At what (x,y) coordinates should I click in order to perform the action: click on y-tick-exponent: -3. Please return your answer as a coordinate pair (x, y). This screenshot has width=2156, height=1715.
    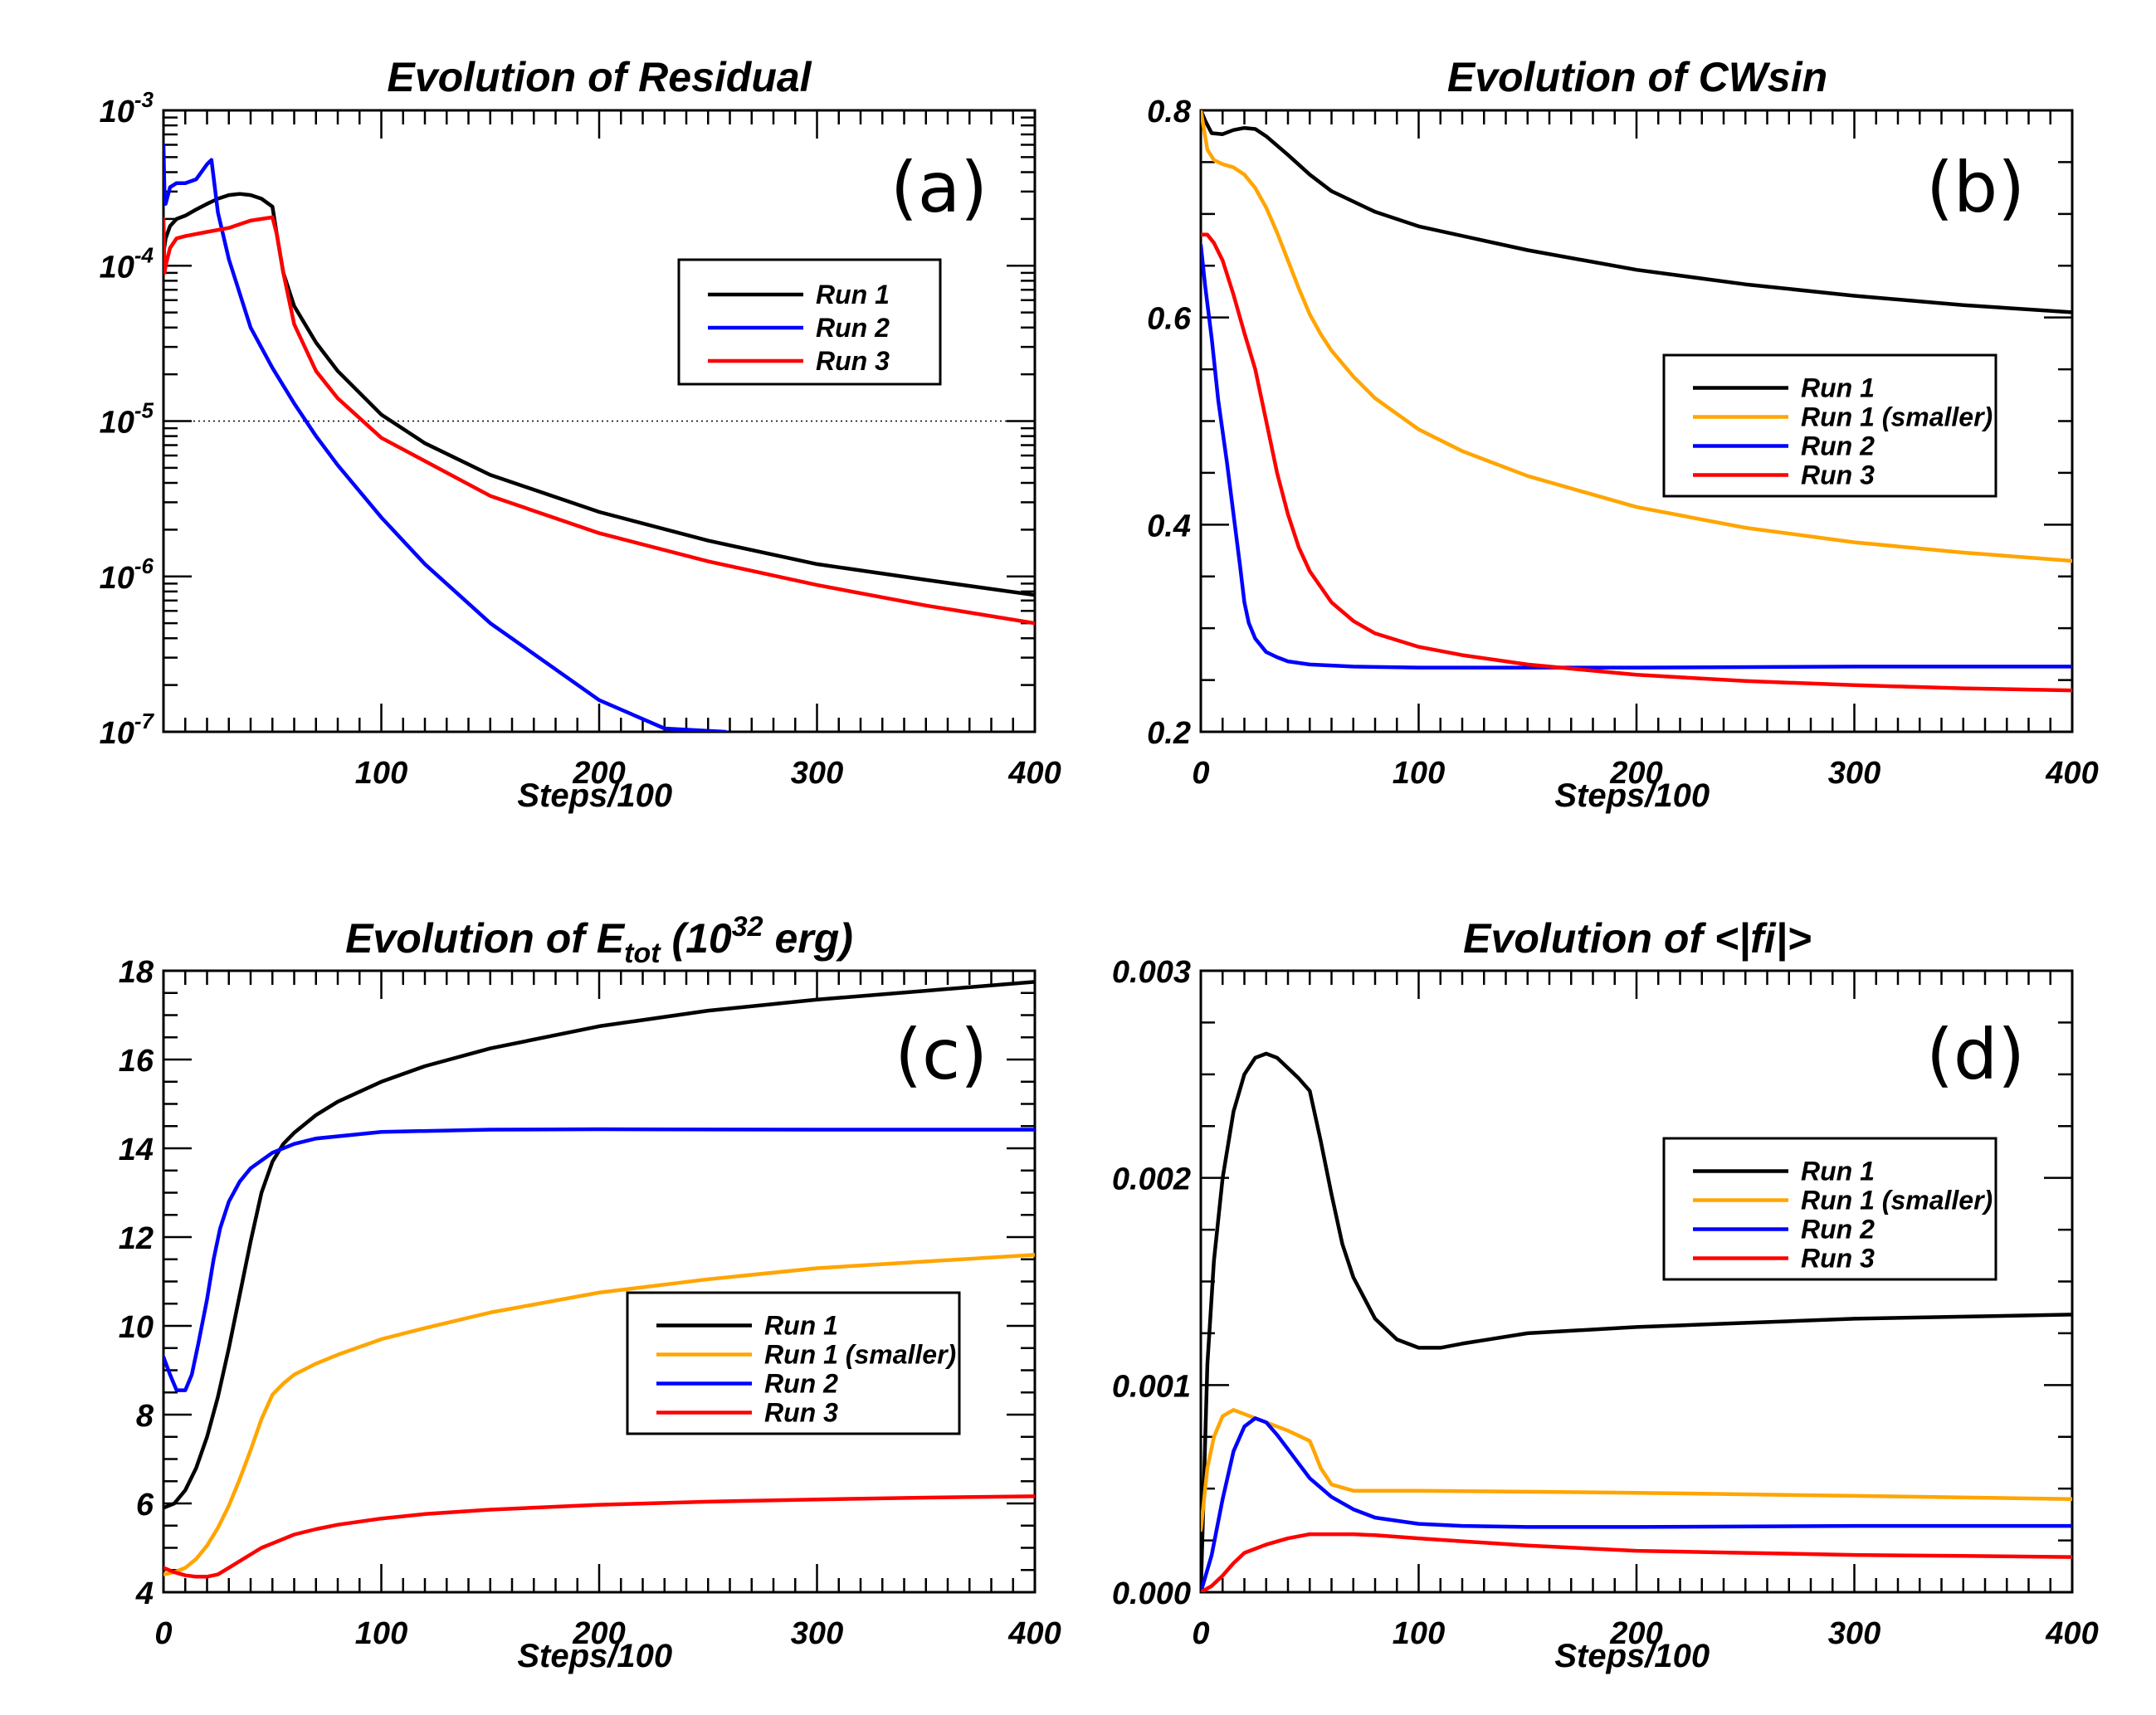
    Looking at the image, I should click on (144, 99).